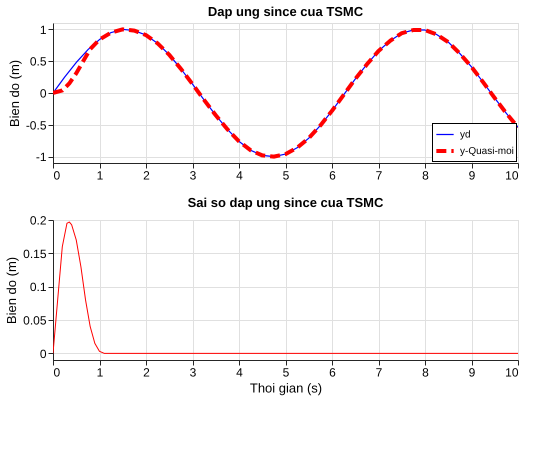 This screenshot has width=553, height=452. Describe the element at coordinates (43, 29) in the screenshot. I see `y-tick-label: 1` at that location.